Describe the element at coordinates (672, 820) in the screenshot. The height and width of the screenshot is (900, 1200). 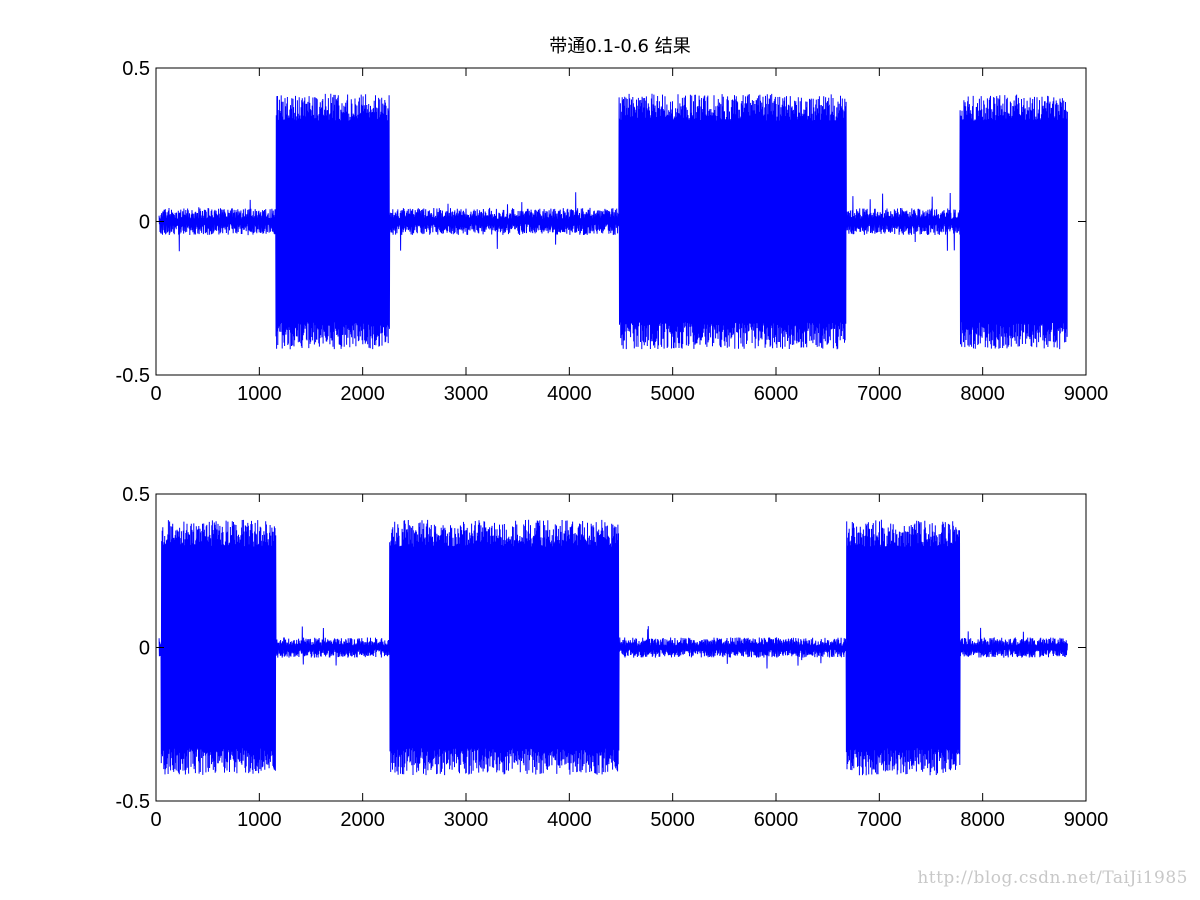
I see `bottom-x-tick-label: 5000` at that location.